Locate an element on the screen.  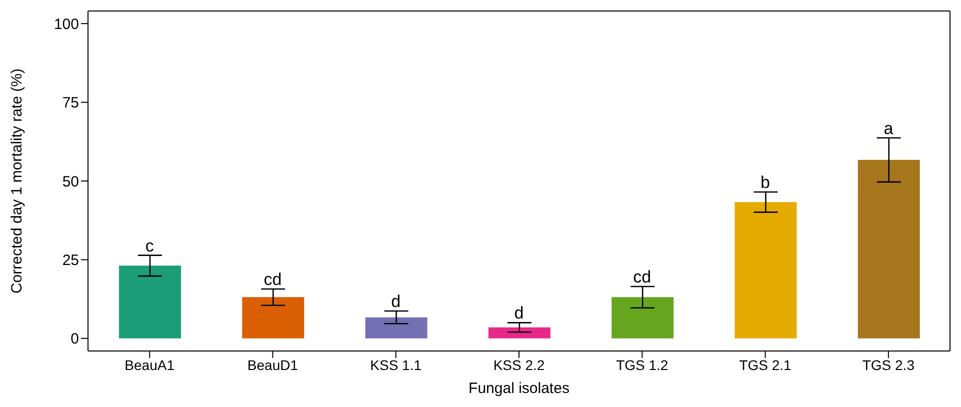
x-tick-label: BeauD1 is located at coordinates (272, 364).